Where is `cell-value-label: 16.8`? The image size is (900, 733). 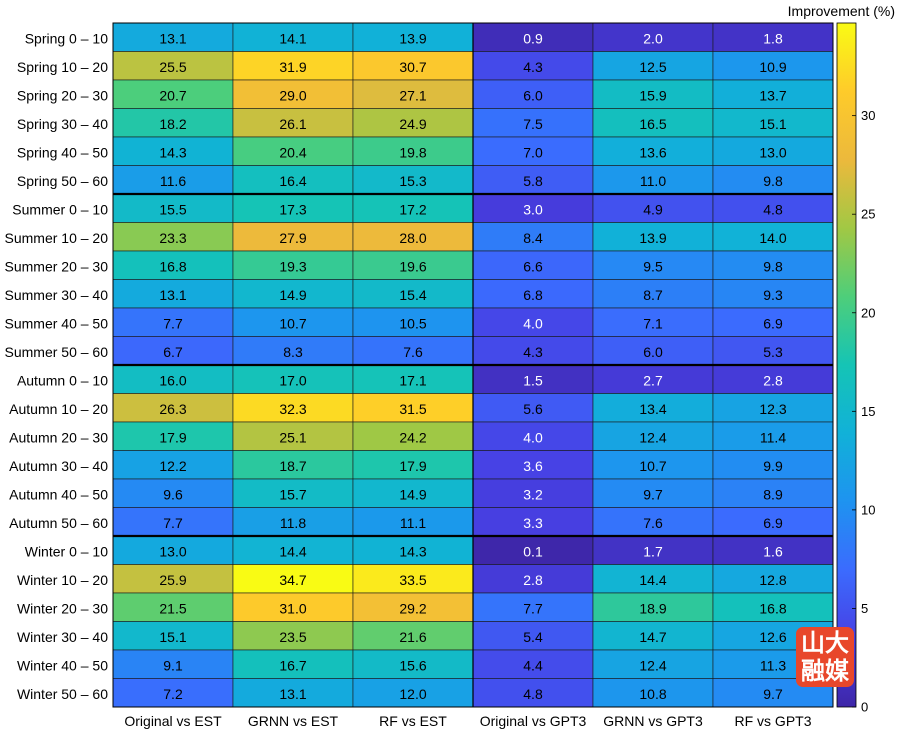
cell-value-label: 16.8 is located at coordinates (772, 608).